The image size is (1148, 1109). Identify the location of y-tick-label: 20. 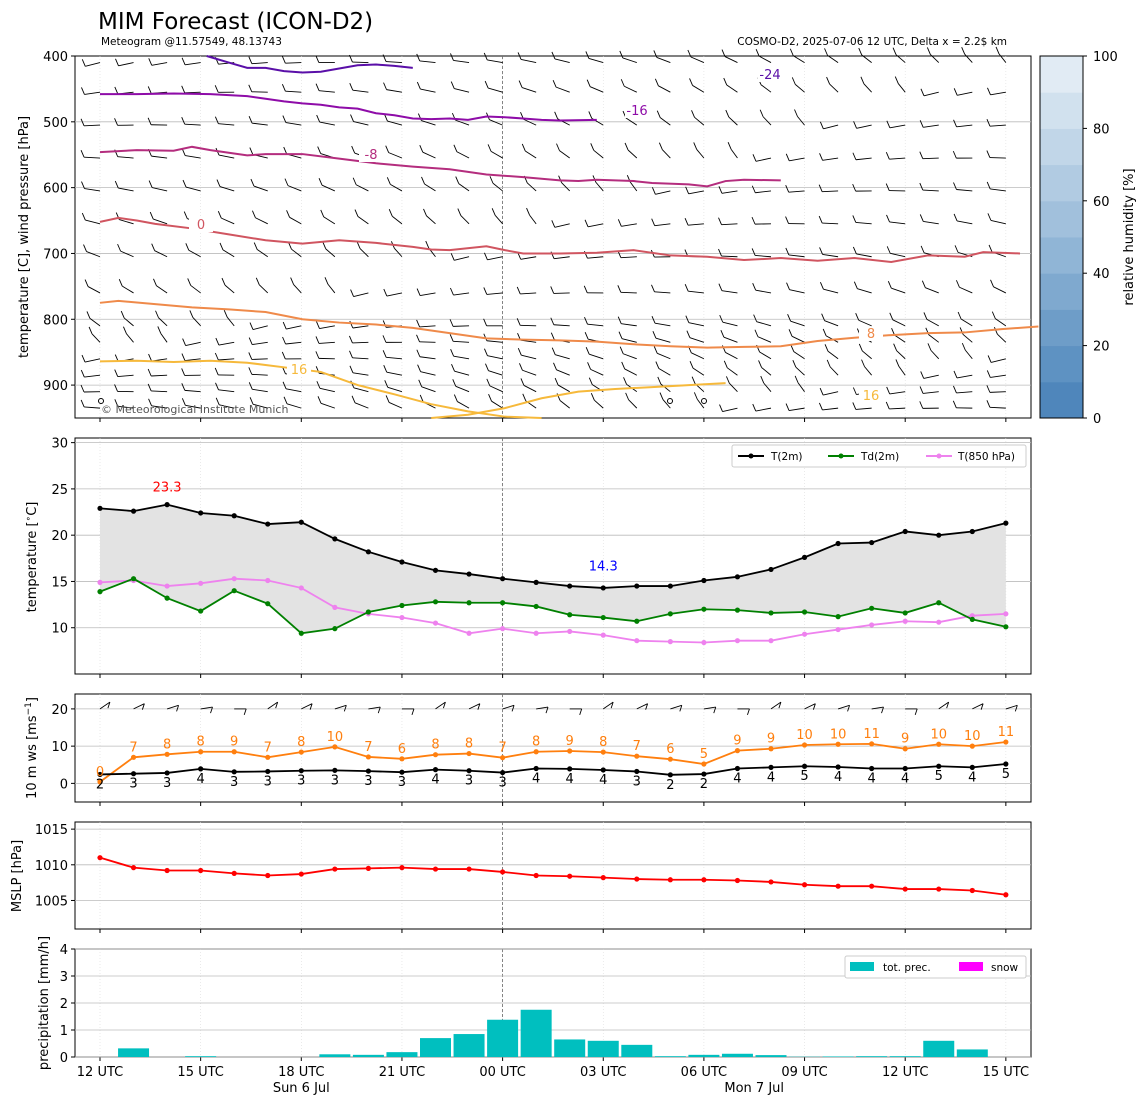
(59, 536).